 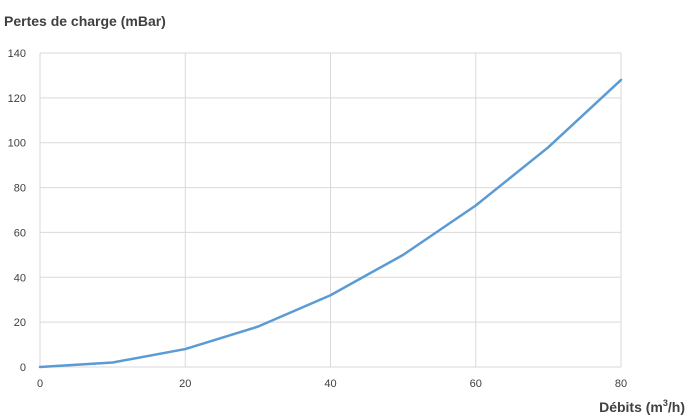 I want to click on x-axis-label-suffix: /h), so click(x=676, y=407).